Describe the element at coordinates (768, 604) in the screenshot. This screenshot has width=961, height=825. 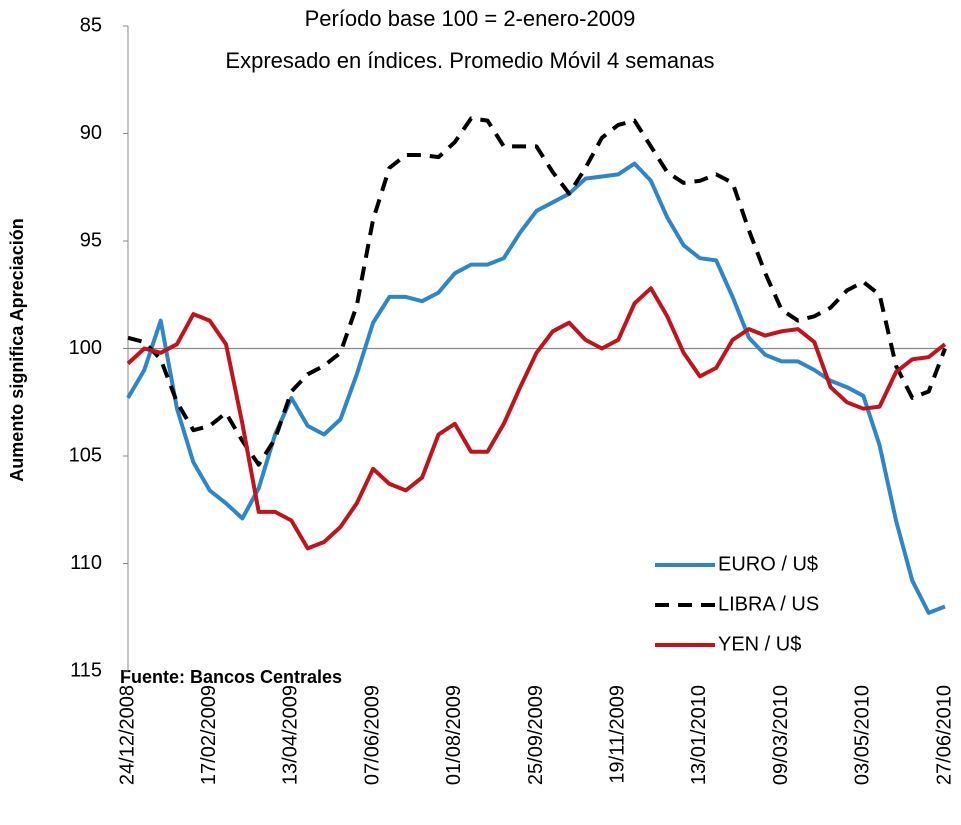
I see `legend-label: LIBRA / US` at that location.